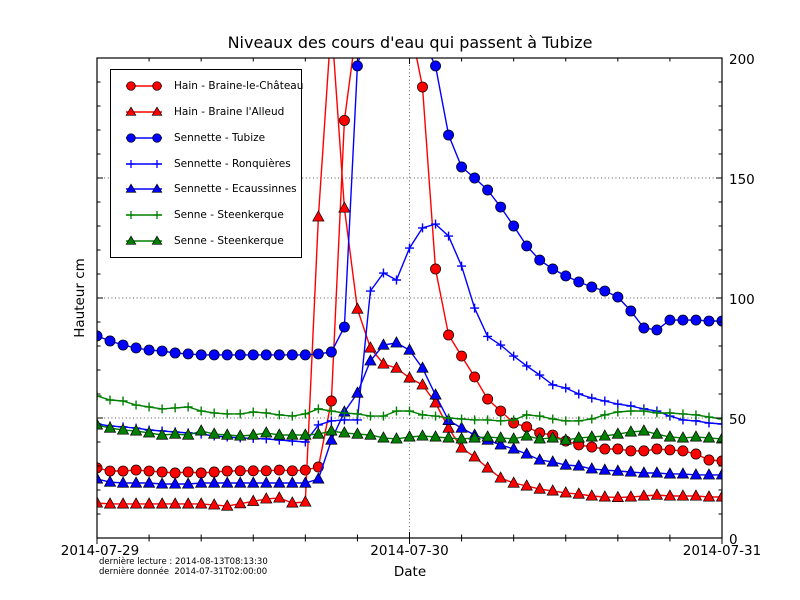  What do you see at coordinates (733, 540) in the screenshot?
I see `y-tick-0: 0` at bounding box center [733, 540].